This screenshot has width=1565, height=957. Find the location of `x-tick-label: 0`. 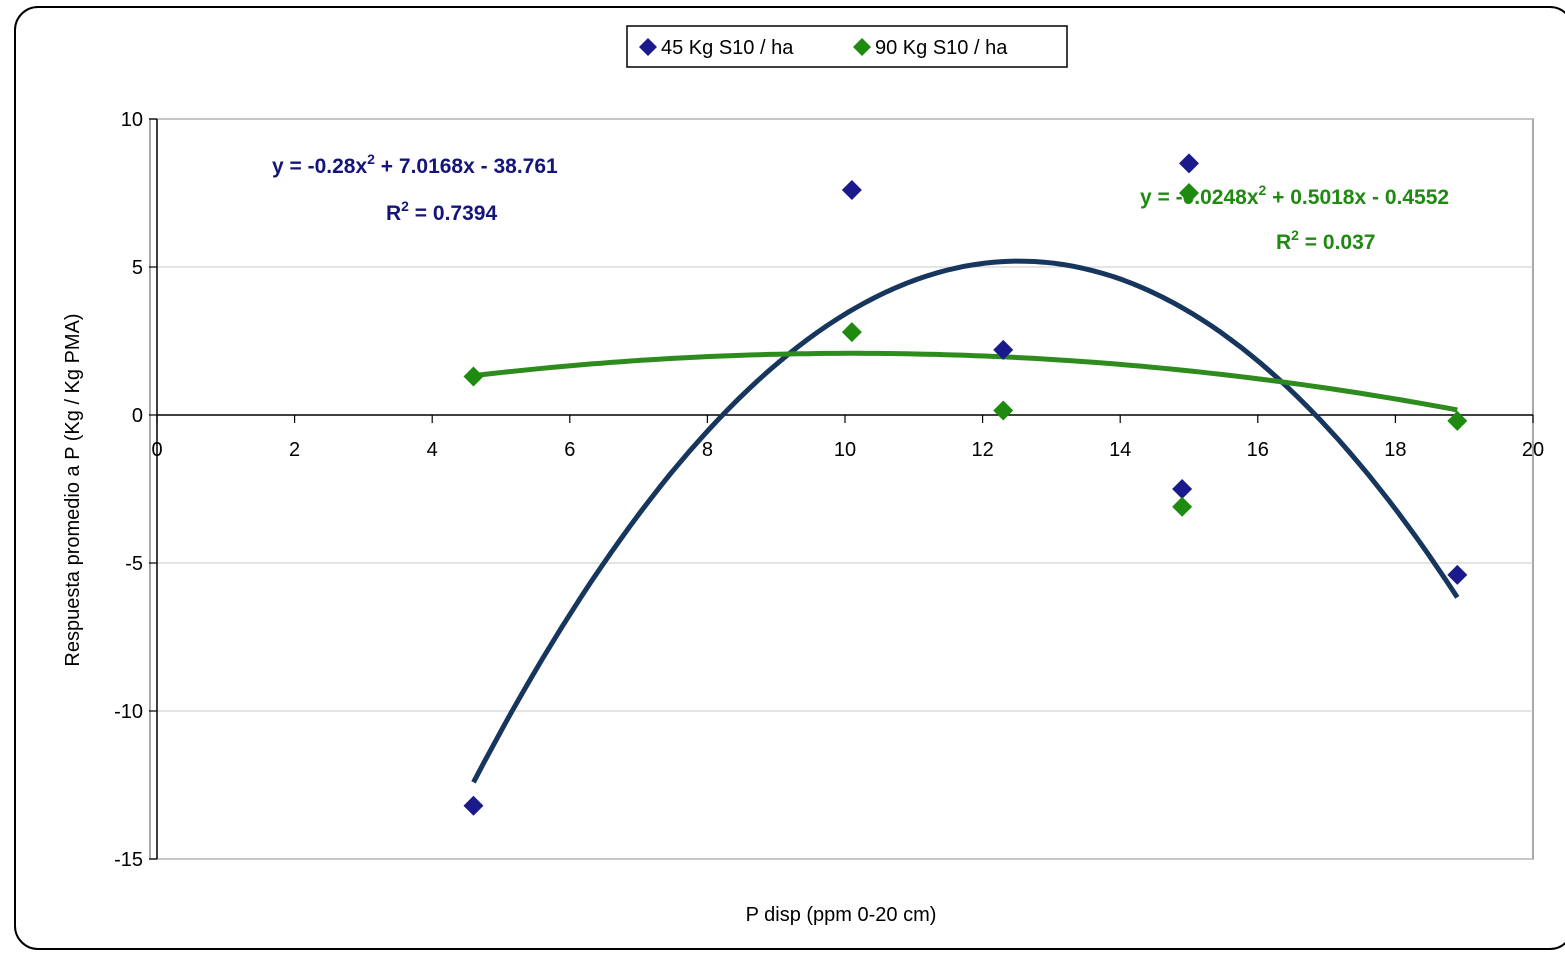

x-tick-label: 0 is located at coordinates (156, 450).